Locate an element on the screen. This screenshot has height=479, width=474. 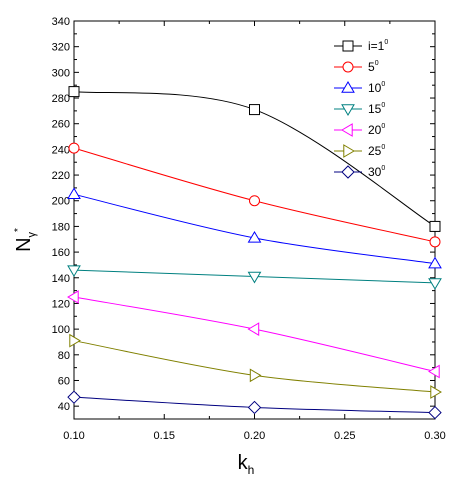
y-tick-label: 300 is located at coordinates (61, 73).